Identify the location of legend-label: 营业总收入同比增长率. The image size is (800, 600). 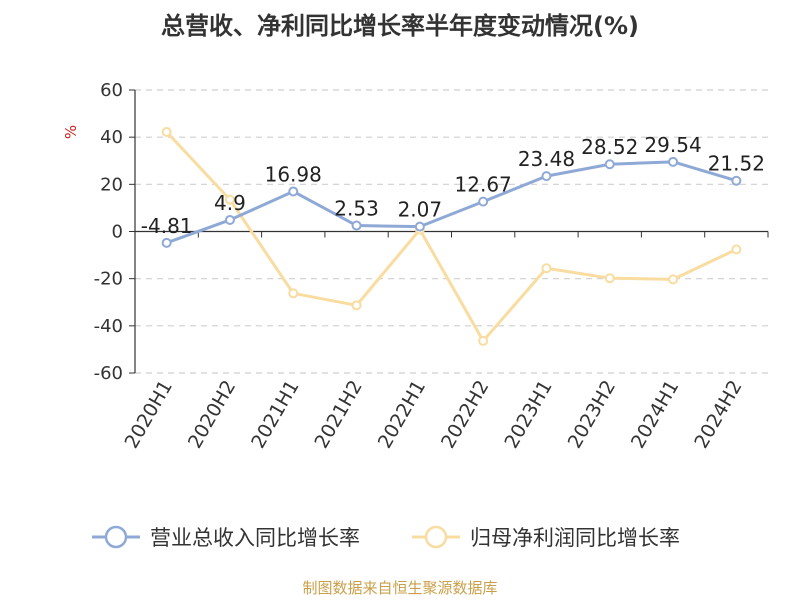
(255, 538).